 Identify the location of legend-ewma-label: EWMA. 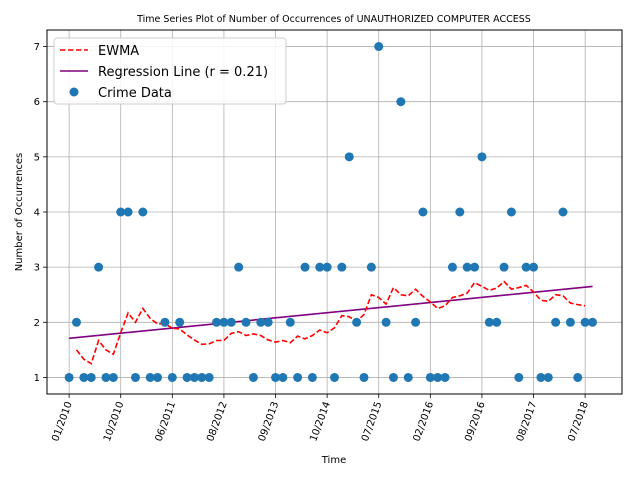
(118, 51).